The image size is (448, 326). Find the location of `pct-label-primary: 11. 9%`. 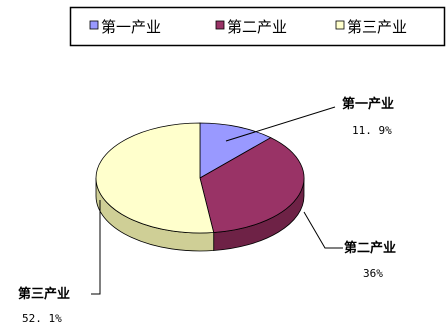

pct-label-primary: 11. 9% is located at coordinates (372, 130).